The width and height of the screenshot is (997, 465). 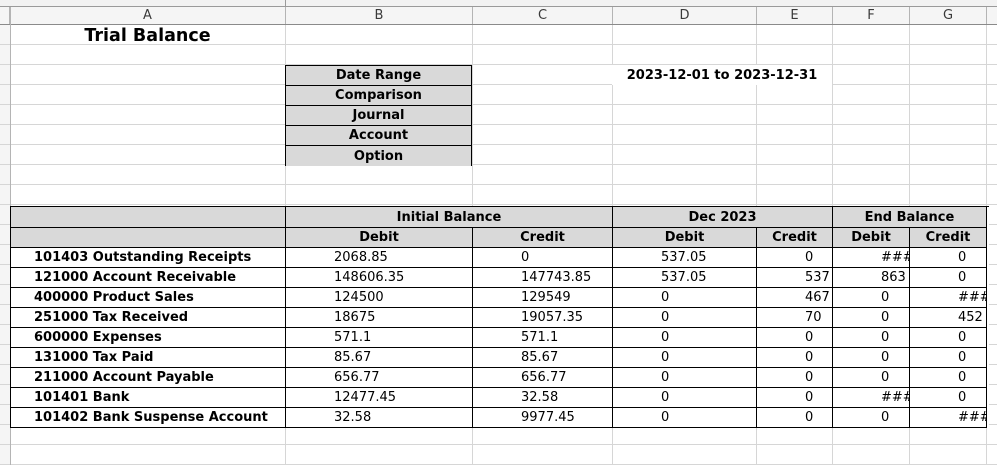 I want to click on account-cell: 101403 Outstanding Receipts, so click(x=148, y=258).